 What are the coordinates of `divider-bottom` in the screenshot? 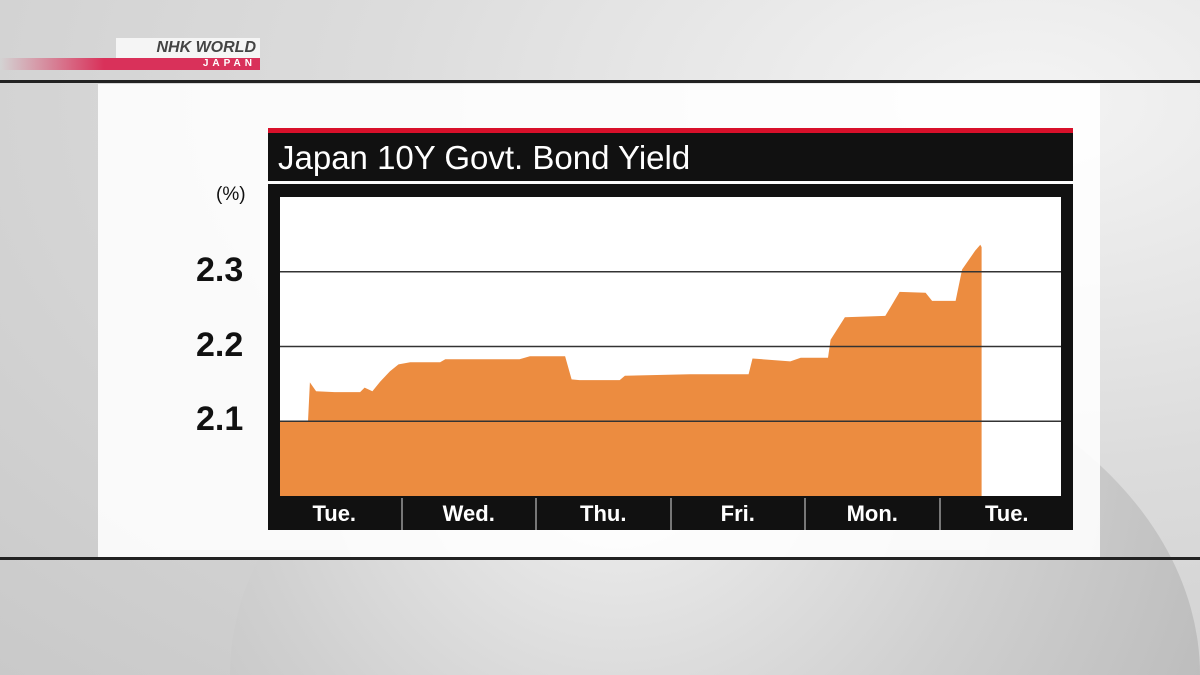 It's located at (600, 558).